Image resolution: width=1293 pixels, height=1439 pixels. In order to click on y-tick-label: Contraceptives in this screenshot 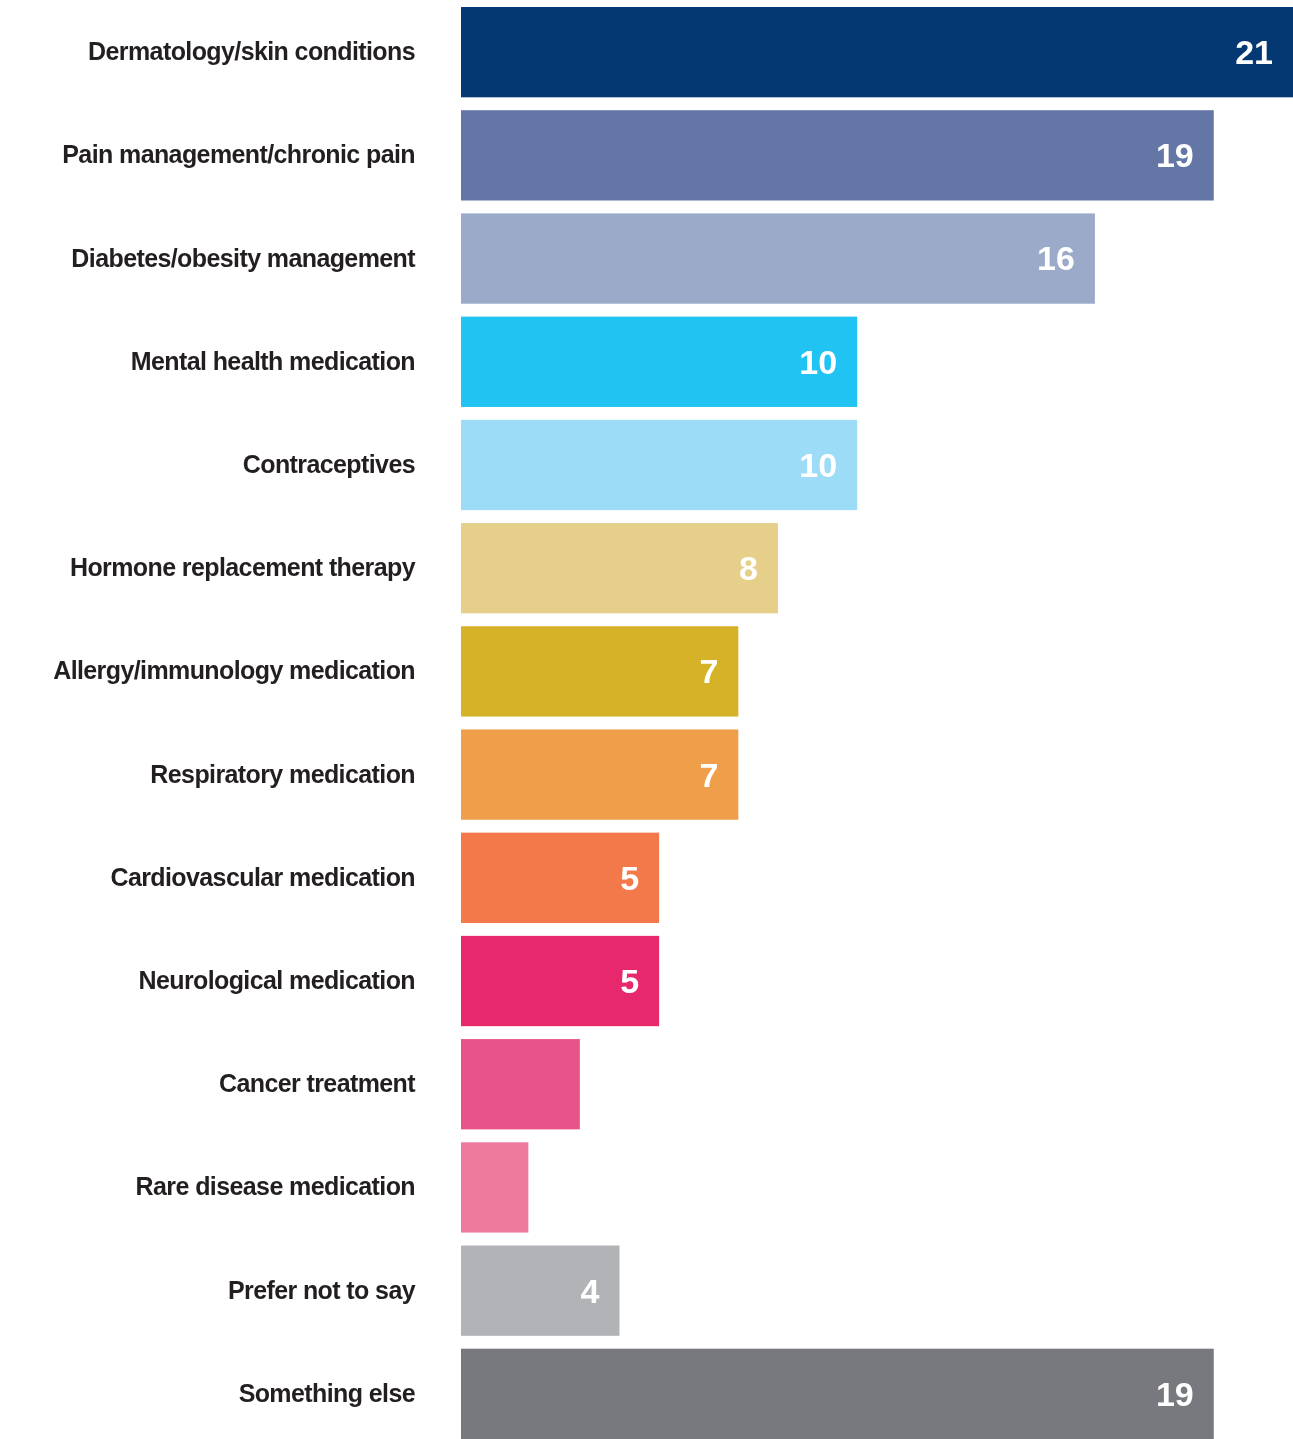, I will do `click(328, 463)`.